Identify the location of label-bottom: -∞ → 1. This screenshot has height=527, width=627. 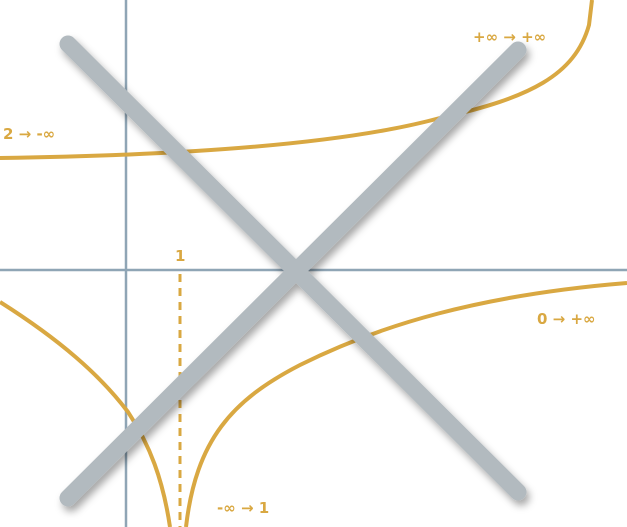
(243, 508).